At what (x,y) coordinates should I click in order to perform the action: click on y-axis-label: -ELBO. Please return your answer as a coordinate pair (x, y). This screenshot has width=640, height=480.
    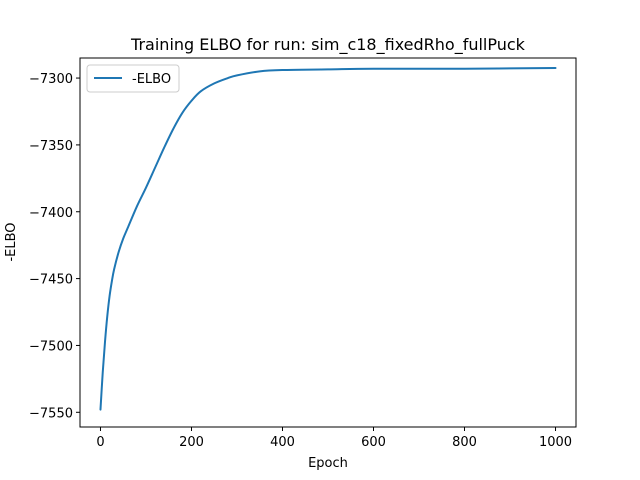
    Looking at the image, I should click on (11, 241).